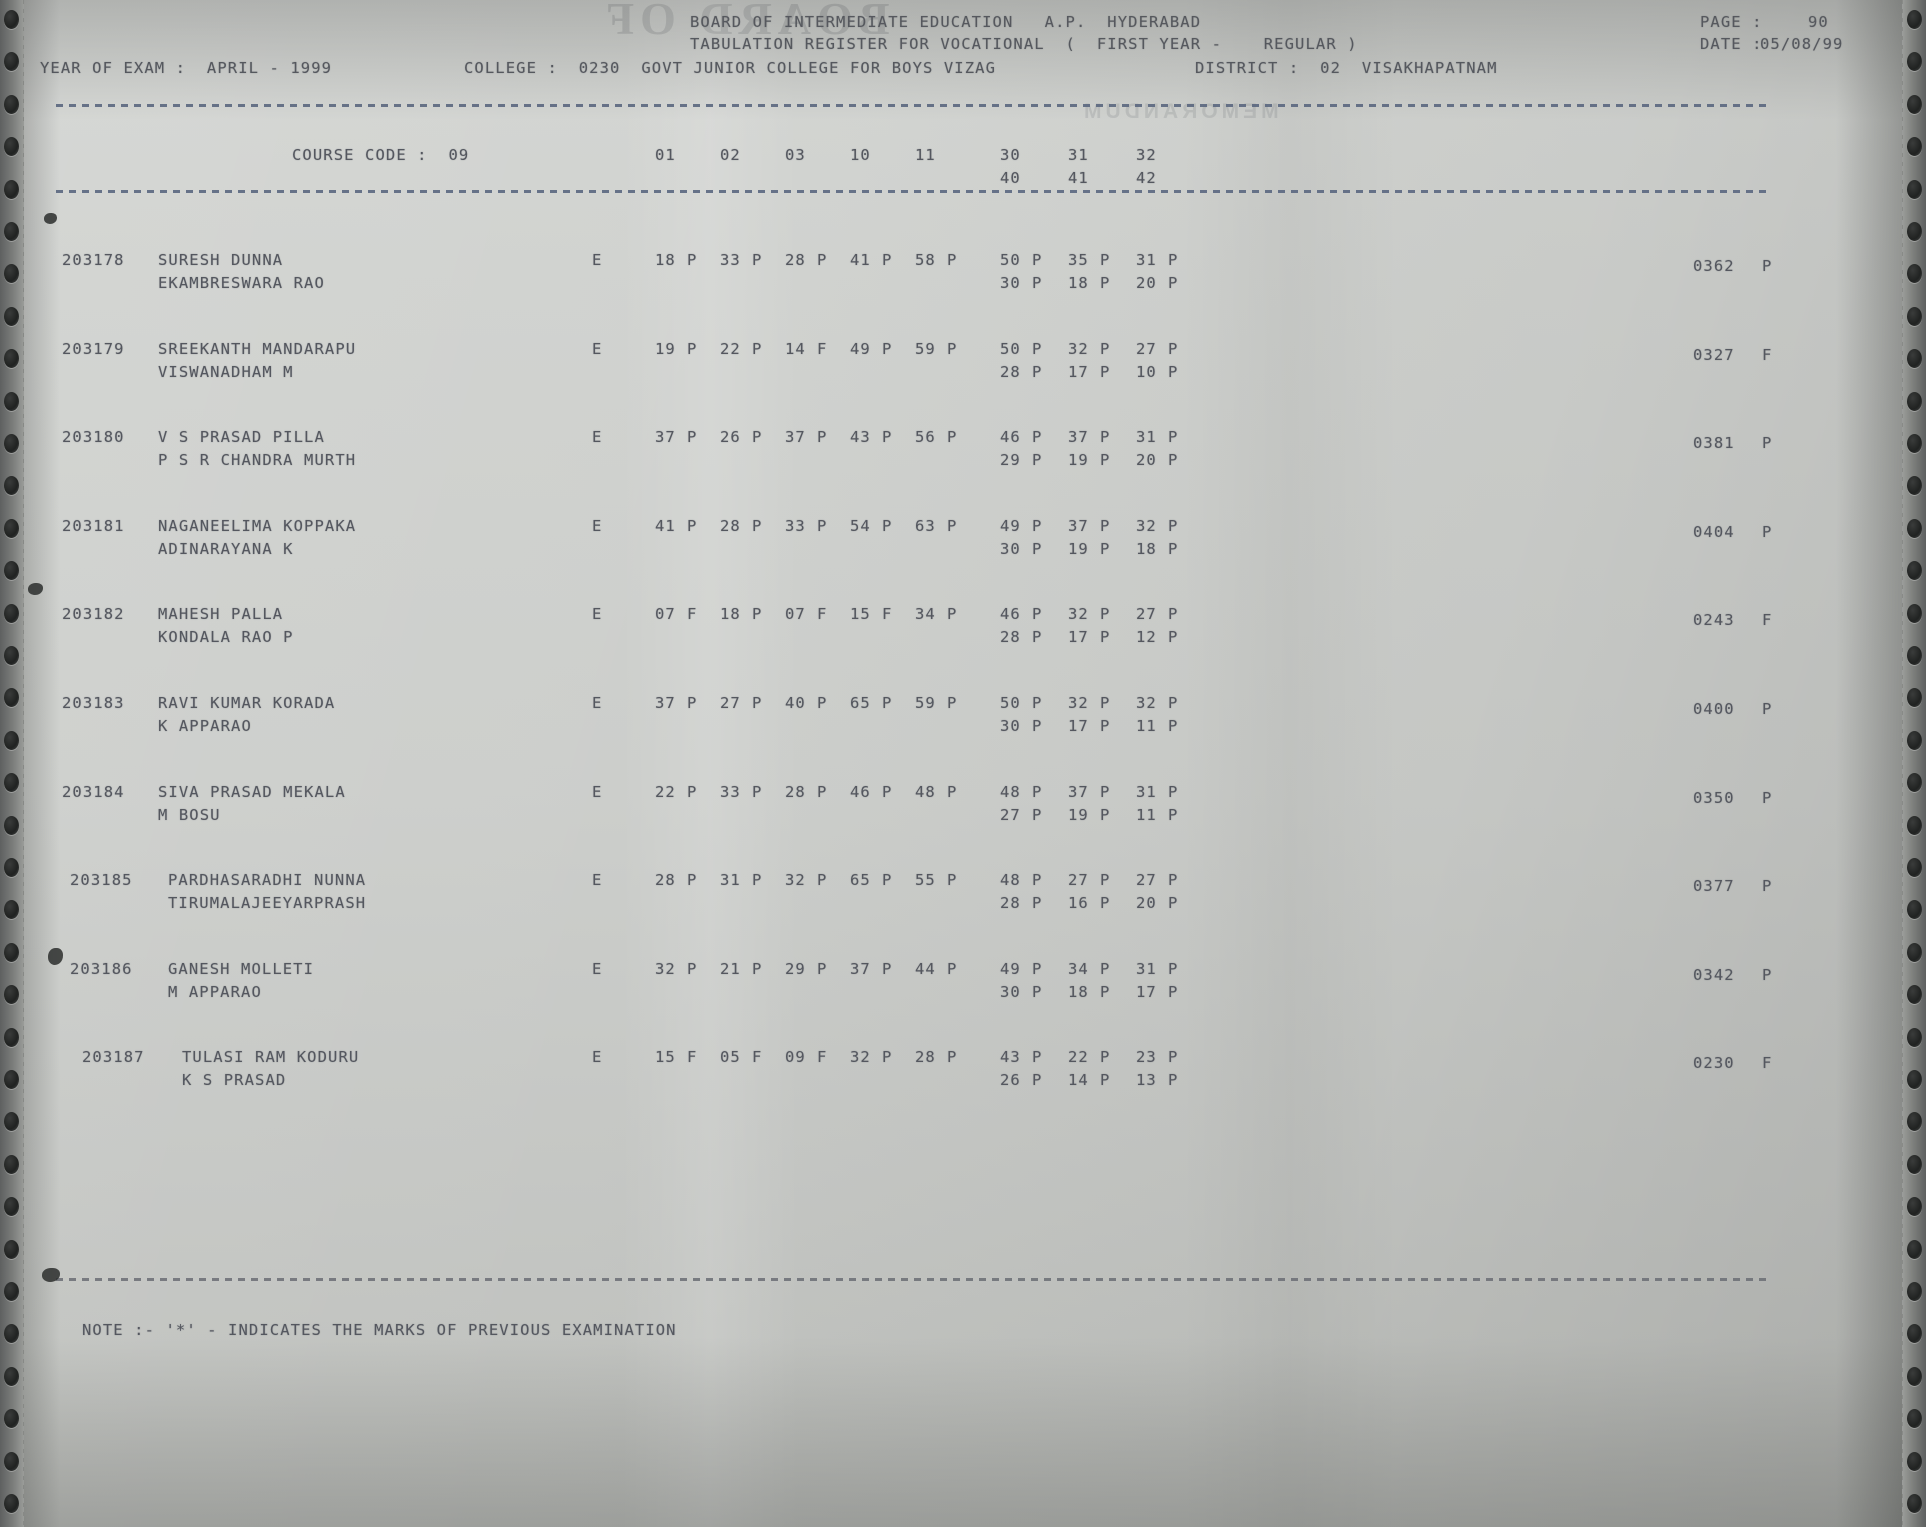 The height and width of the screenshot is (1527, 1926). I want to click on row-mark-value: 48, so click(1010, 791).